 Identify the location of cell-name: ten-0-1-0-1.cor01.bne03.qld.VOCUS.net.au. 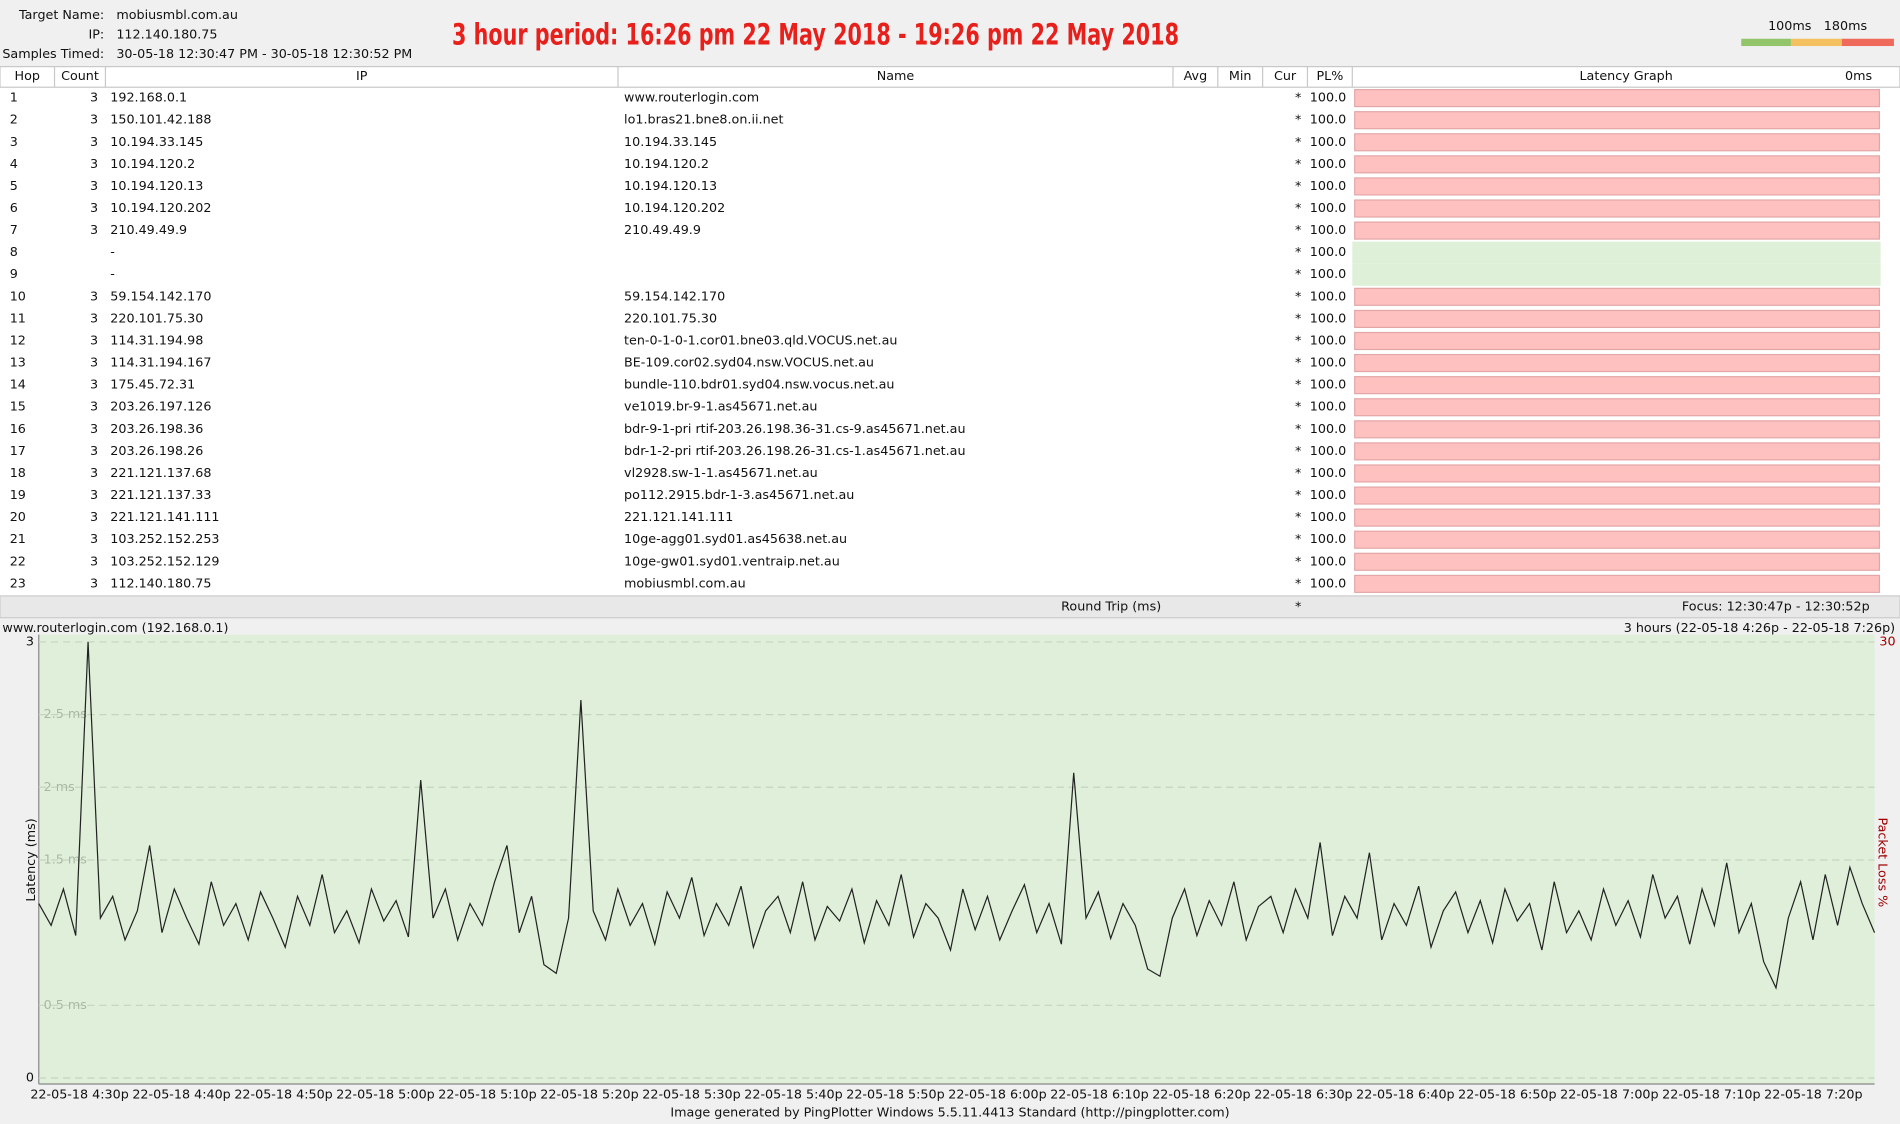
(760, 339).